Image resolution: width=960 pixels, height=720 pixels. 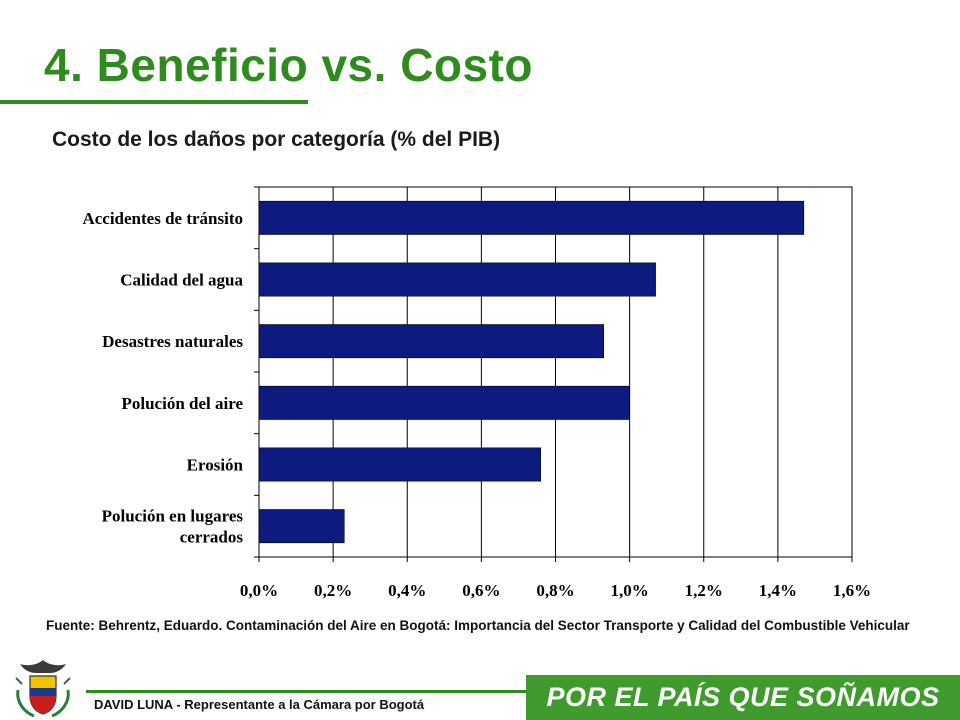 What do you see at coordinates (704, 590) in the screenshot?
I see `x-tick-label: 1,2%` at bounding box center [704, 590].